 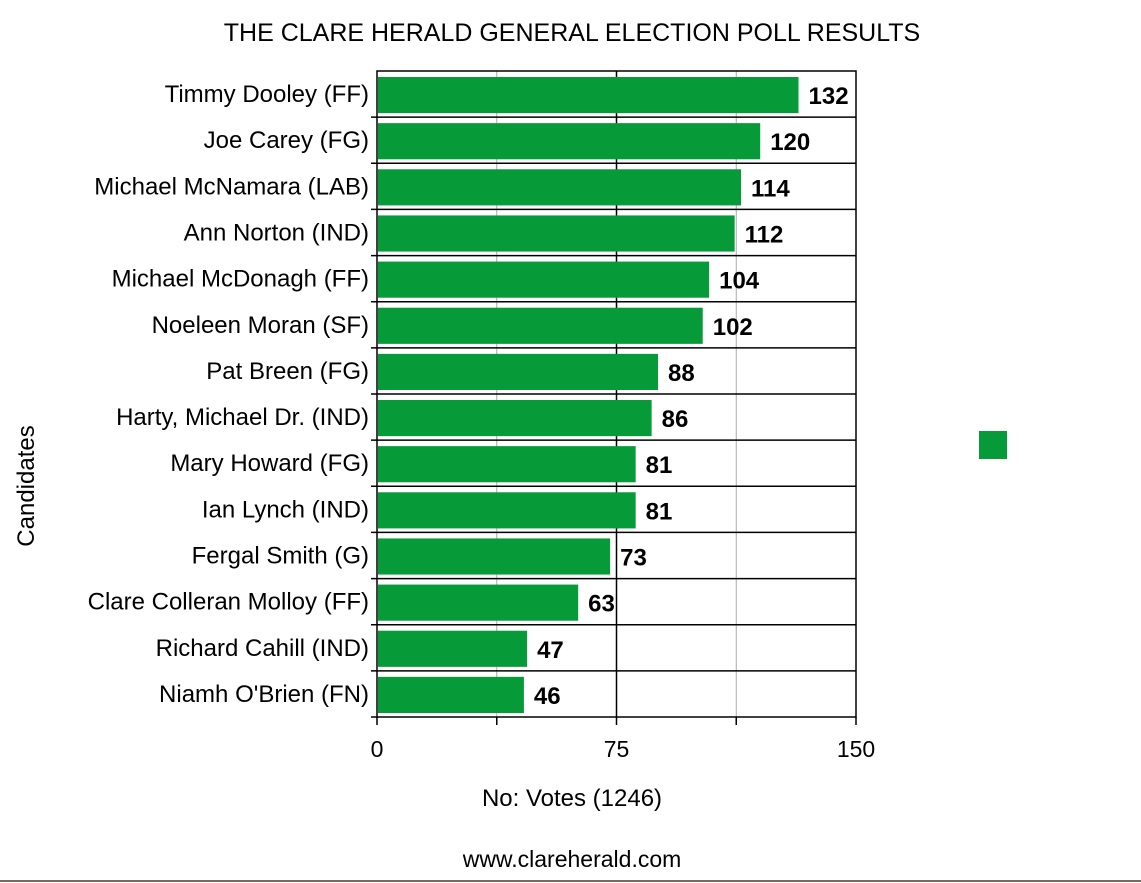 I want to click on category-label: Richard Cahill (IND), so click(x=262, y=648).